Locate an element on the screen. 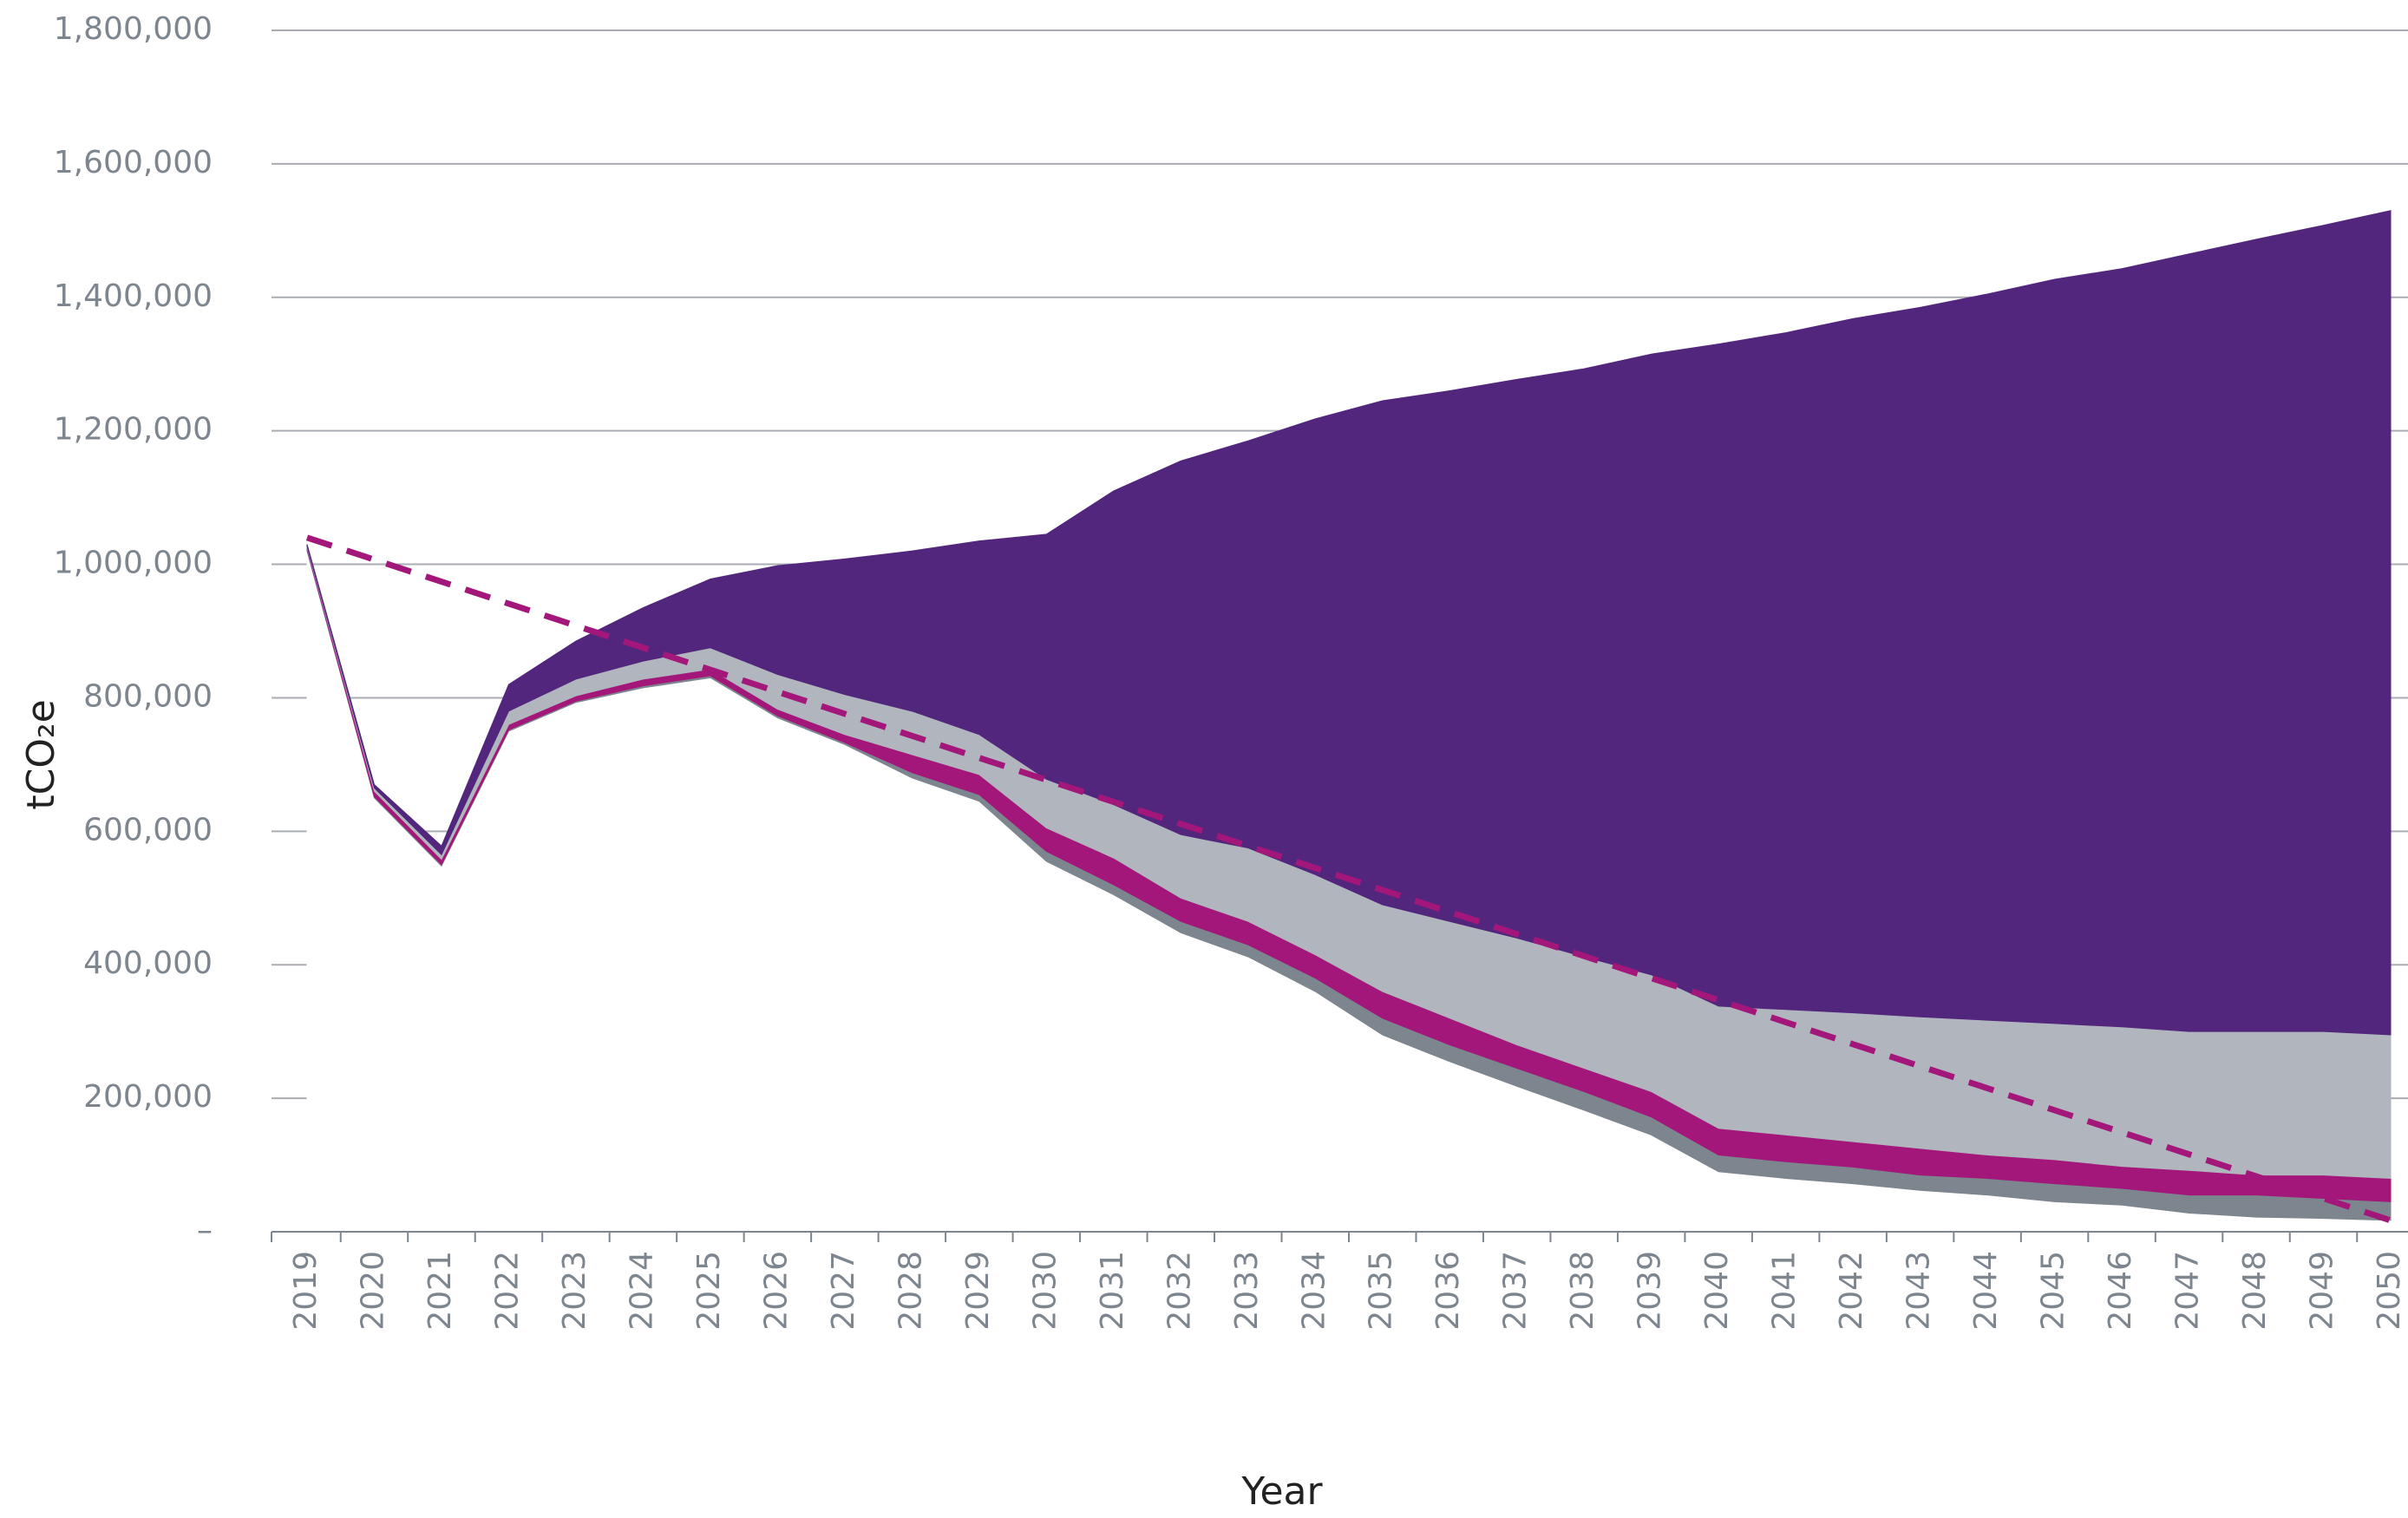 Image resolution: width=2408 pixels, height=1518 pixels. x-tick-label: 2044 is located at coordinates (1986, 1291).